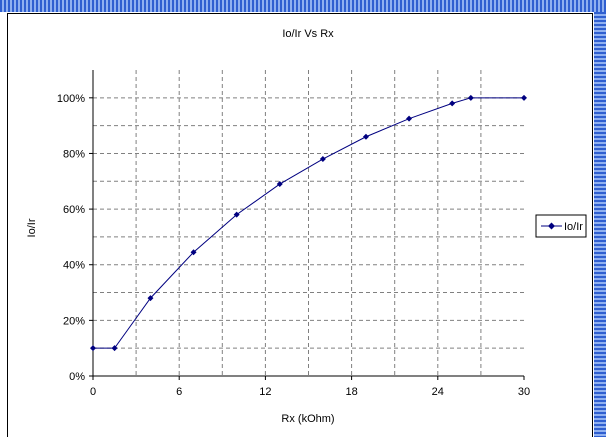 The width and height of the screenshot is (606, 438). I want to click on legend: Io/Ir, so click(561, 226).